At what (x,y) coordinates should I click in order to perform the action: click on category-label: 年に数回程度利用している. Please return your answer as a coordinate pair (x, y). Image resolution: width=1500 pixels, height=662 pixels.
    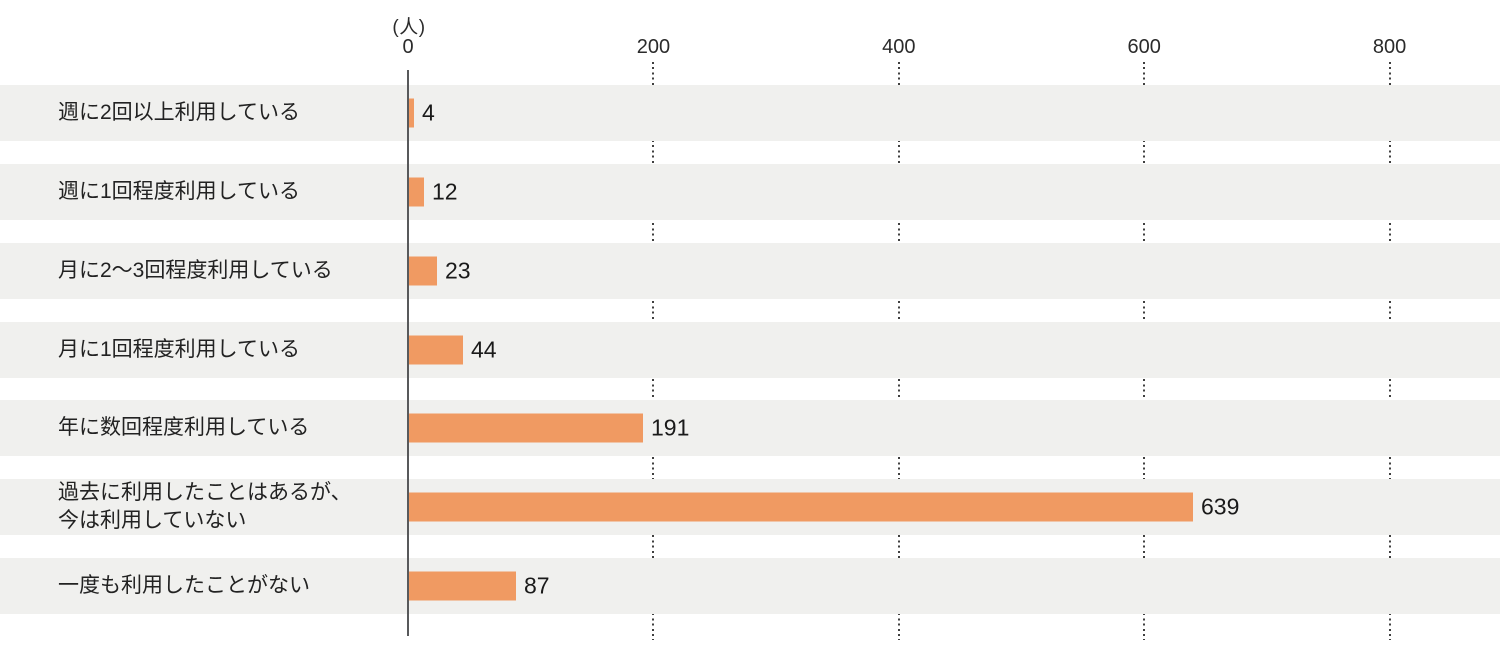
    Looking at the image, I should click on (184, 427).